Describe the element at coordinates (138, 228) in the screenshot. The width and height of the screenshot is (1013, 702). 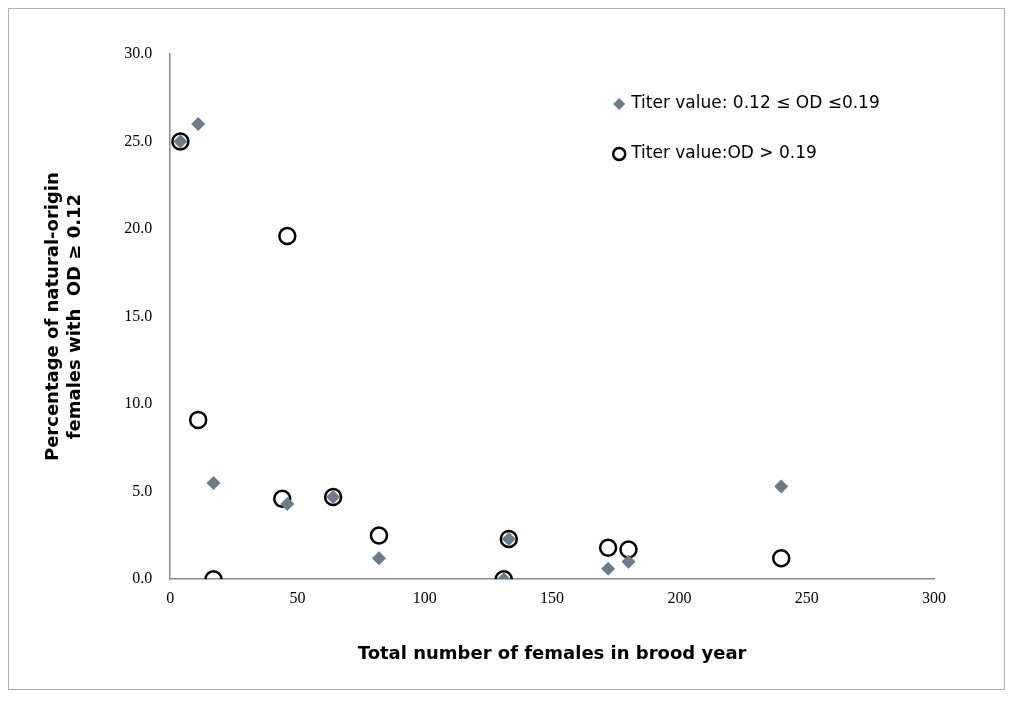
I see `y-tick-label: 20.0` at that location.